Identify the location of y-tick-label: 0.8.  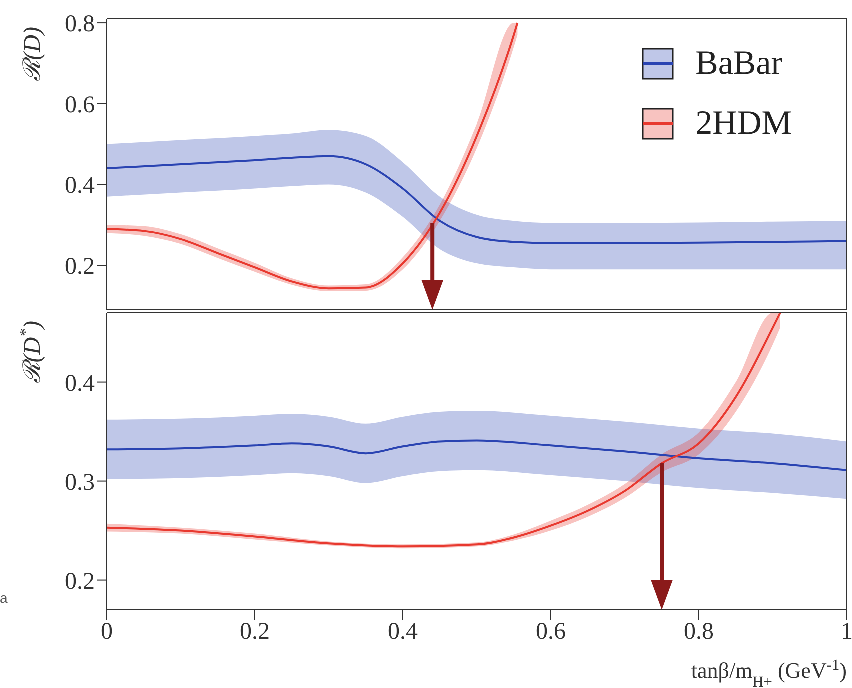
(80, 25).